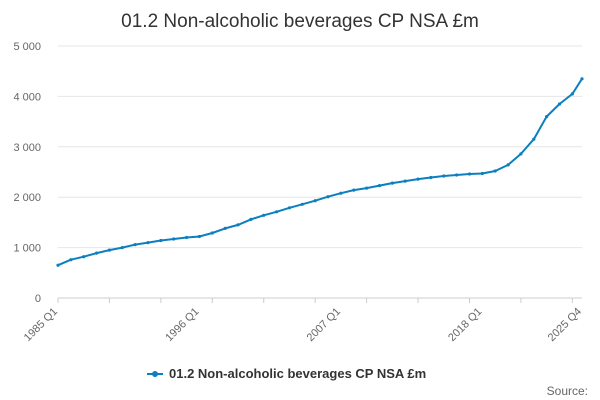 This screenshot has height=400, width=600. Describe the element at coordinates (38, 299) in the screenshot. I see `y-tick-label: 0` at that location.